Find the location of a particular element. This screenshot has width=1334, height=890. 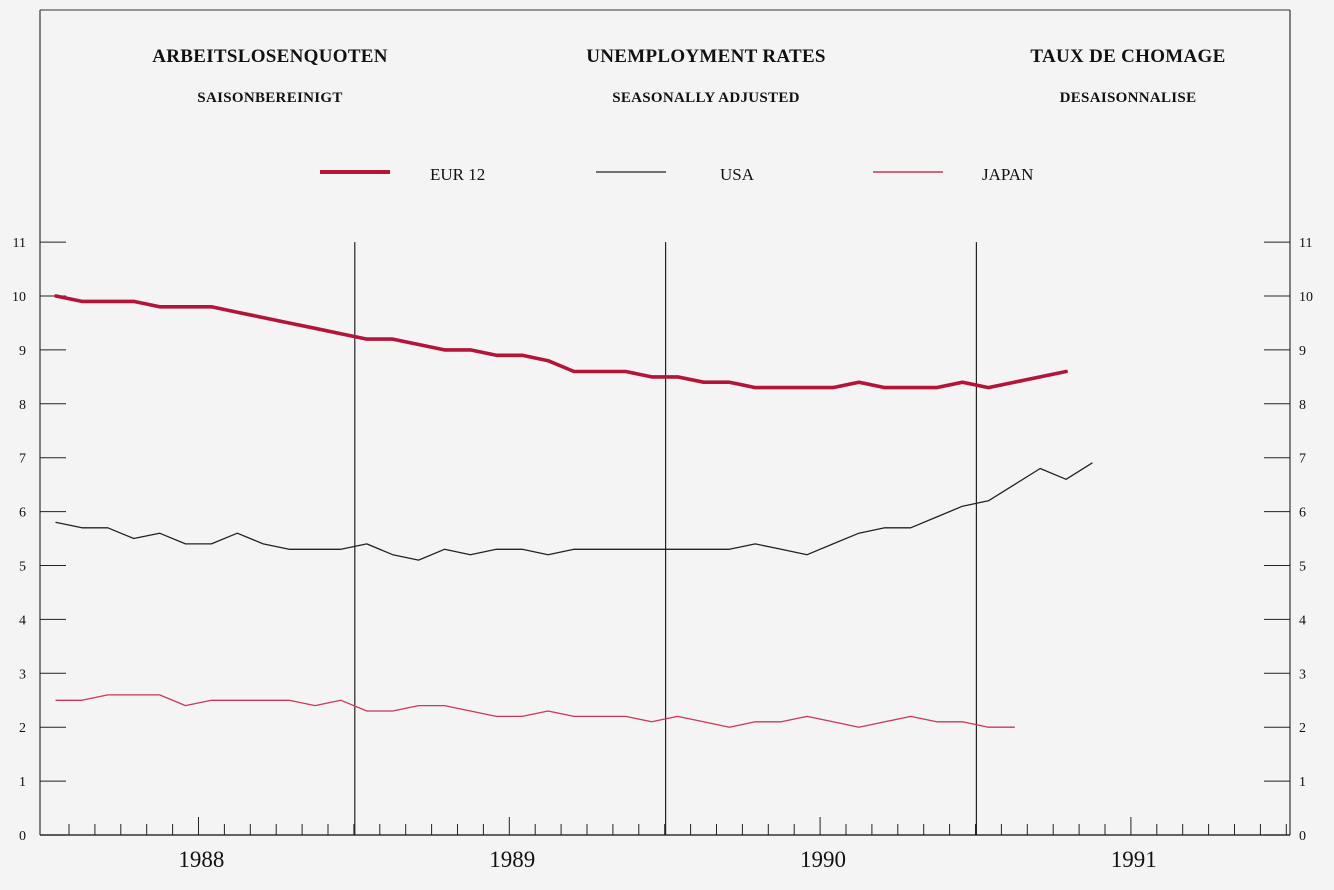

year-label: 1989 is located at coordinates (512, 859).